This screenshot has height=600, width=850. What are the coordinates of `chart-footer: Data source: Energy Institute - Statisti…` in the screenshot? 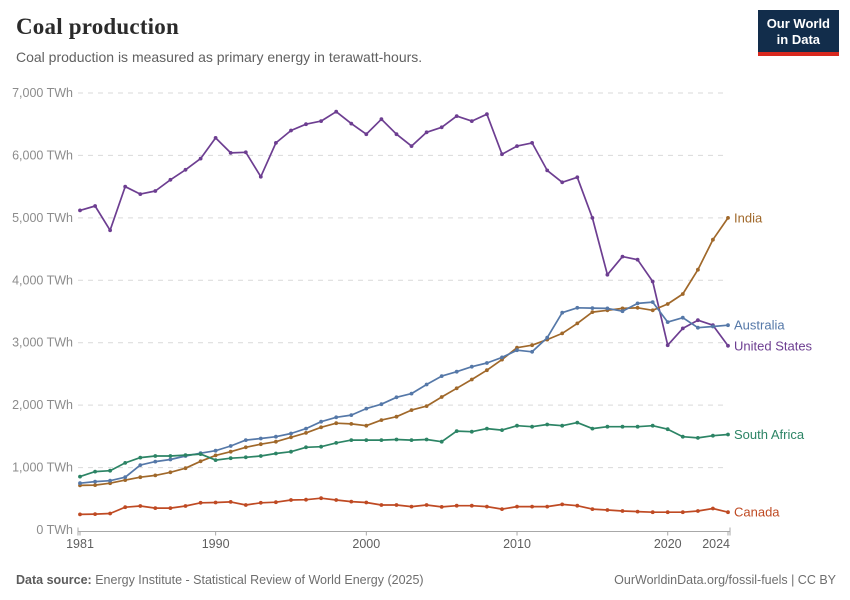 It's located at (426, 580).